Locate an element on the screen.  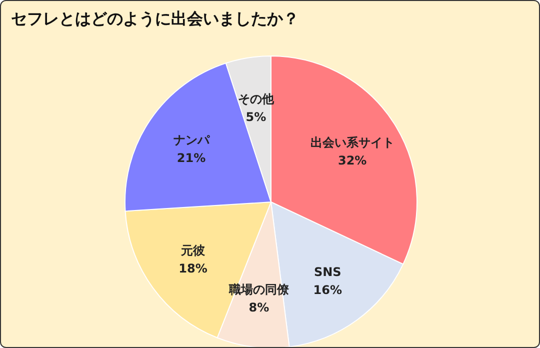
data-label: 16% is located at coordinates (327, 289).